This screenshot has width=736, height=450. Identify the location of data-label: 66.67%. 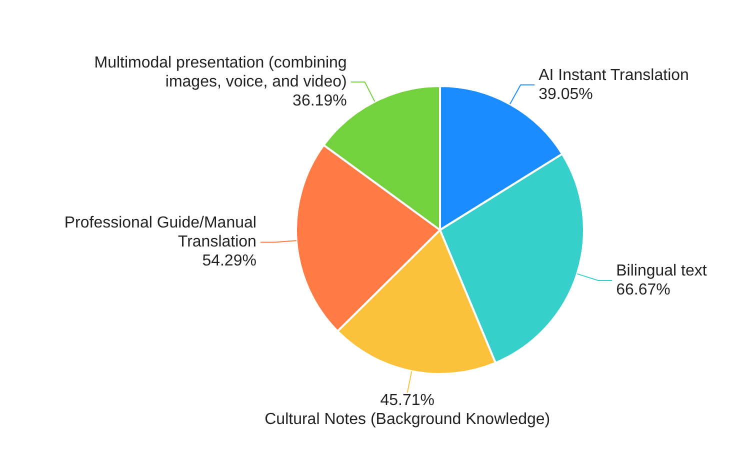
(643, 289).